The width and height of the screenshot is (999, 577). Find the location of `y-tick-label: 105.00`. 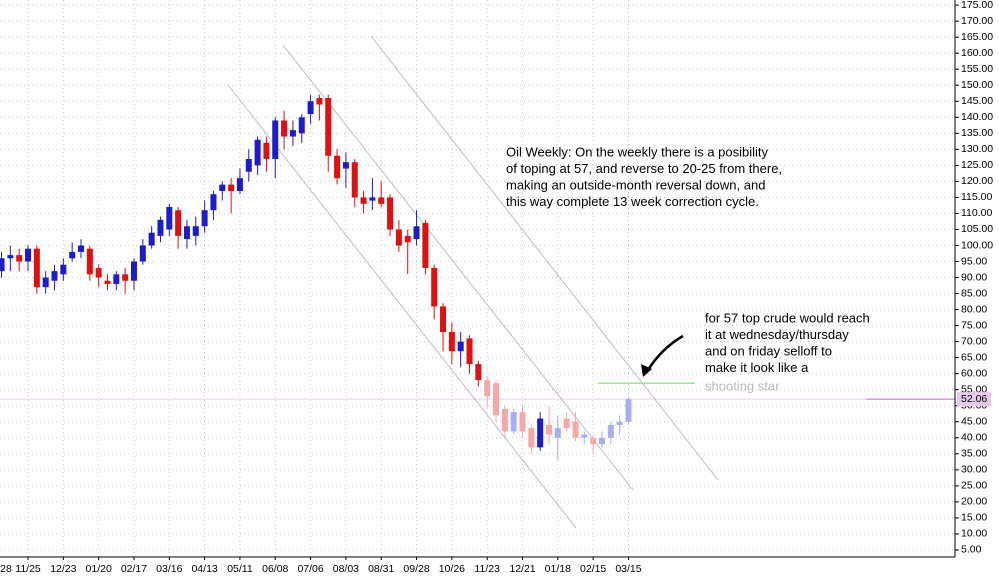

y-tick-label: 105.00 is located at coordinates (977, 229).